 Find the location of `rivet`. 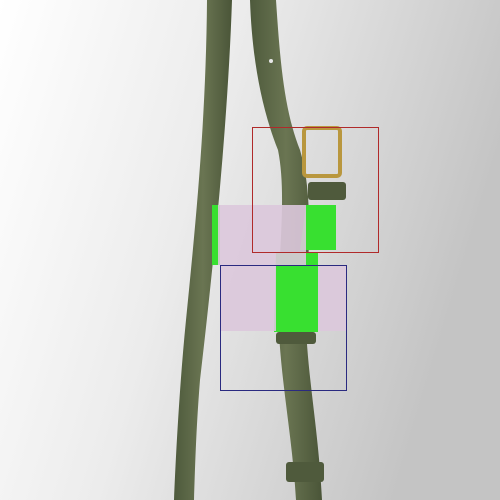

rivet is located at coordinates (271, 61).